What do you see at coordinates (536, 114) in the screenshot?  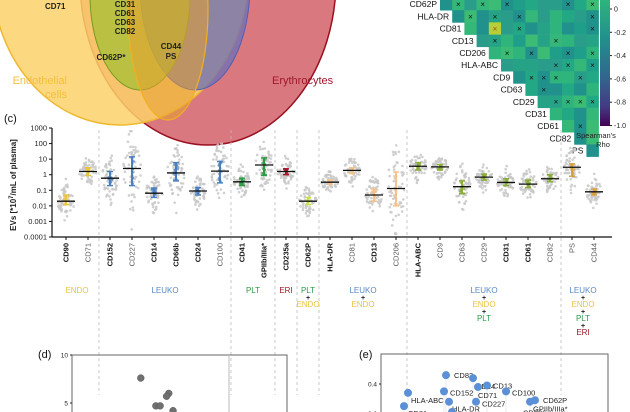 I see `heatmap-row-label: CD31` at bounding box center [536, 114].